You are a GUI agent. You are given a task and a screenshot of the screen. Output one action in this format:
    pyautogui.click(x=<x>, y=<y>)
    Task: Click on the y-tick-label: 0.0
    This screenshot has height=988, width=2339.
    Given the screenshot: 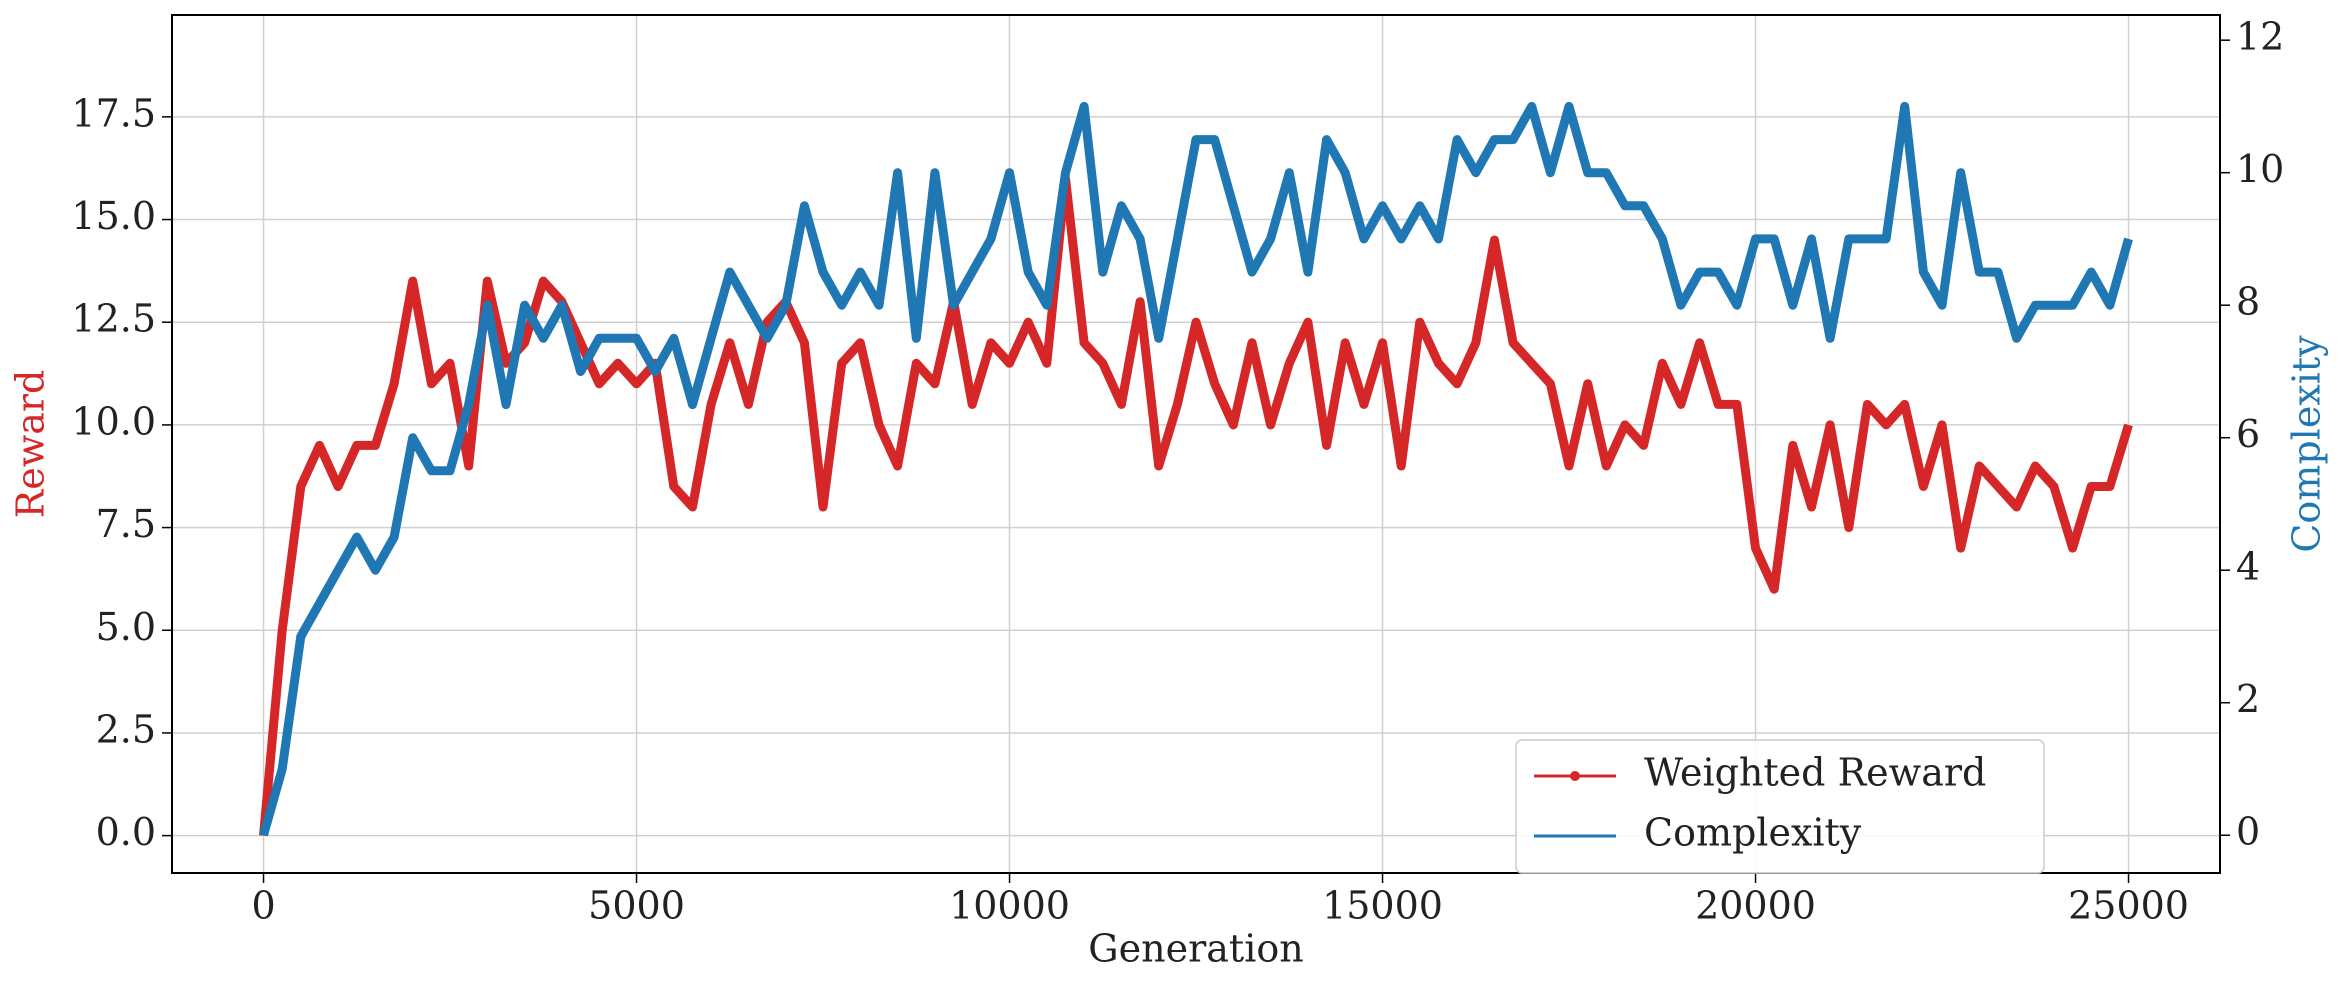 What is the action you would take?
    pyautogui.click(x=126, y=832)
    